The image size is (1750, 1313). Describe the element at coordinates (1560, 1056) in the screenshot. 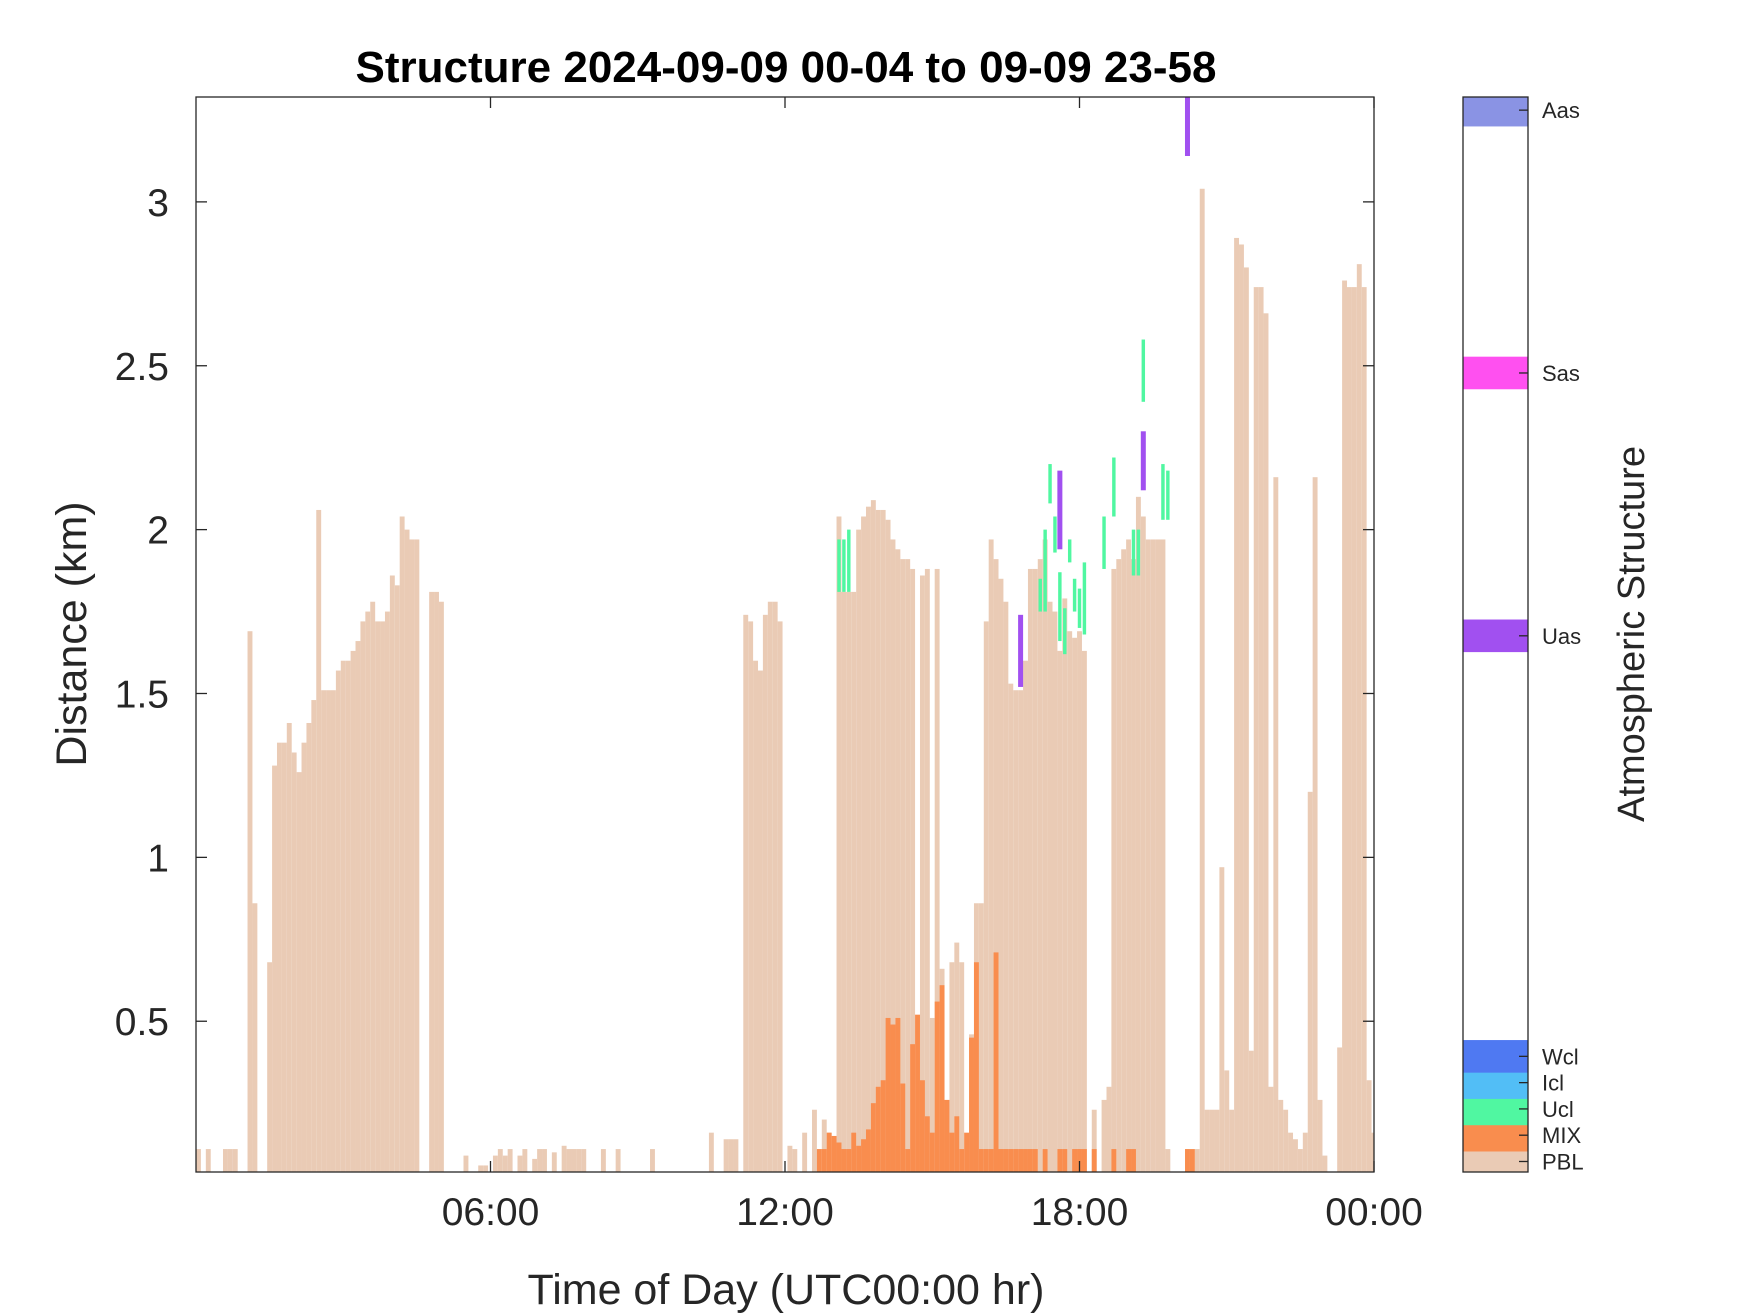

I see `colorbar-label-wcl: Wcl` at that location.